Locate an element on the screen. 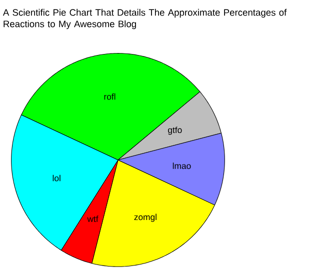  chart-title: A Scientific Pie Chart That Details The Approximate Percentages of Reactions to My Awesome Blog is located at coordinates (144, 19).